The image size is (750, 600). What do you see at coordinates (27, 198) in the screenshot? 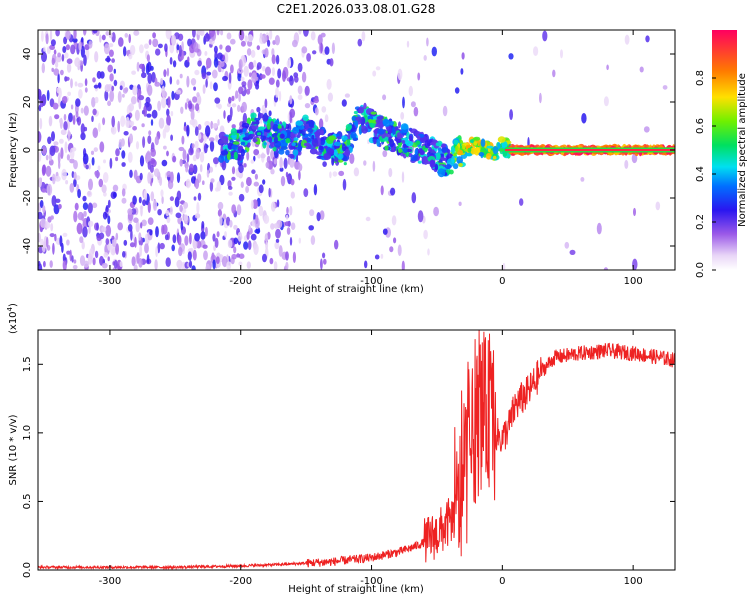
I see `y-tick-label: -20` at bounding box center [27, 198].